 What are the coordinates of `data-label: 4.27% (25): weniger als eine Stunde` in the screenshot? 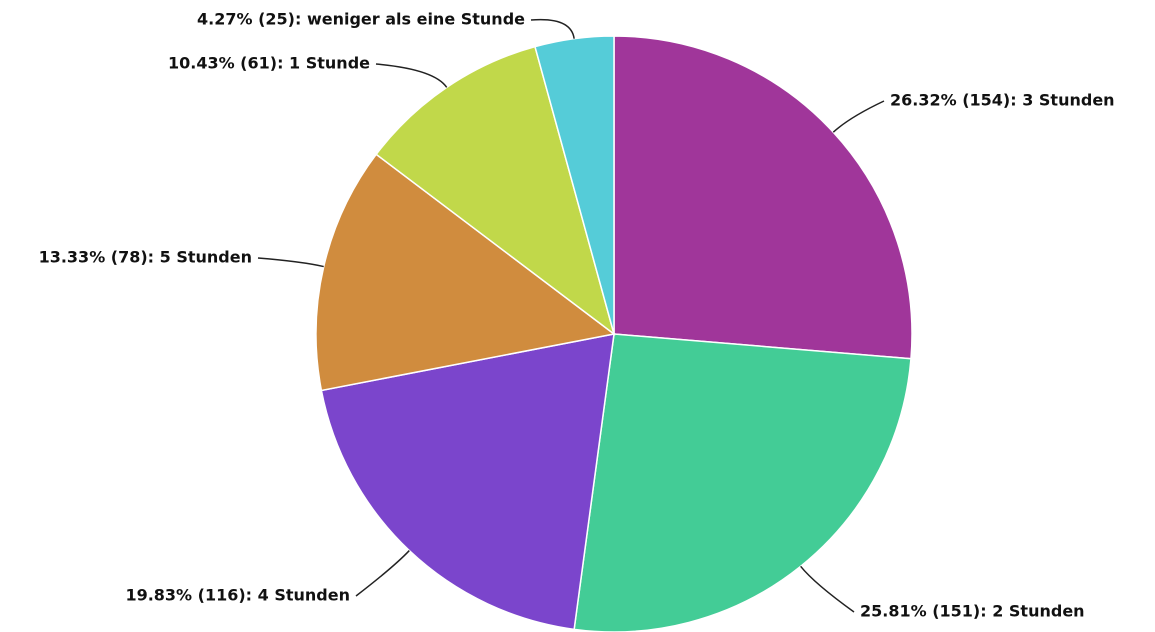 It's located at (361, 19).